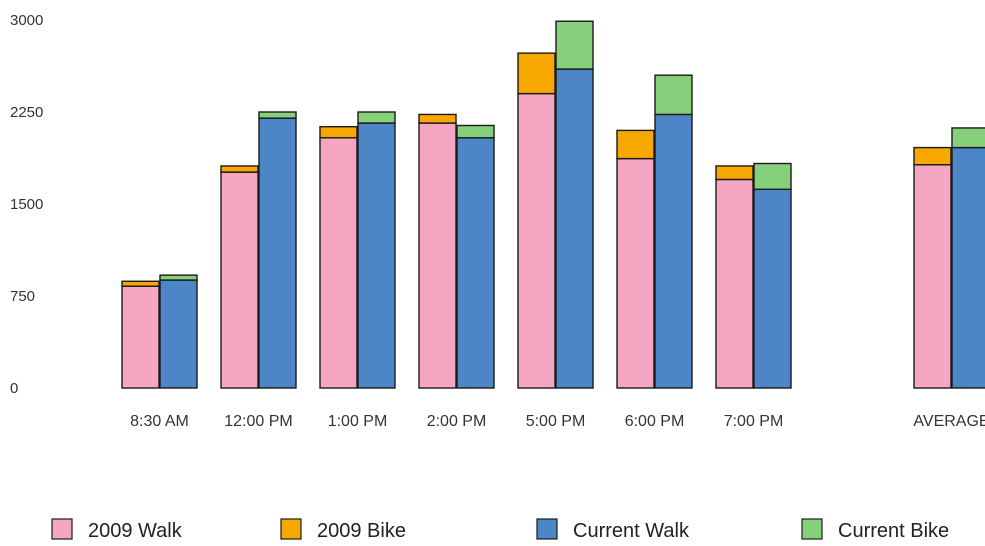 The height and width of the screenshot is (546, 985). I want to click on y-tick-label: 750, so click(22, 296).